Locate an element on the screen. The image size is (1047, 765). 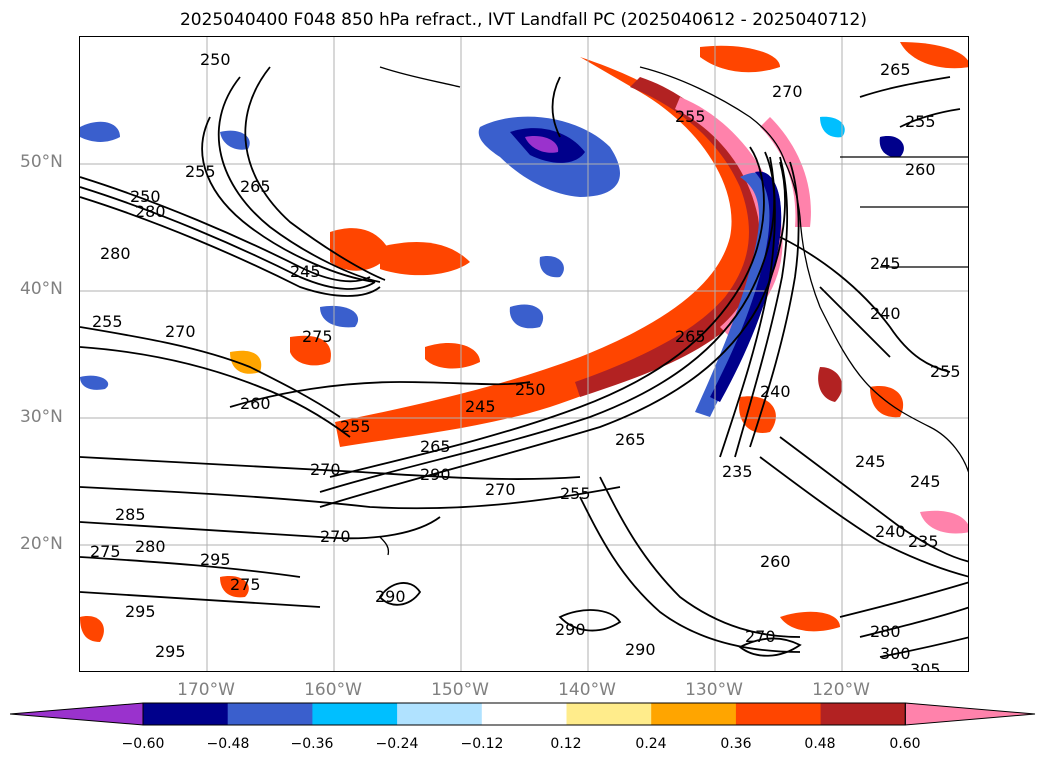
lon-label-170w: 170°W is located at coordinates (206, 690).